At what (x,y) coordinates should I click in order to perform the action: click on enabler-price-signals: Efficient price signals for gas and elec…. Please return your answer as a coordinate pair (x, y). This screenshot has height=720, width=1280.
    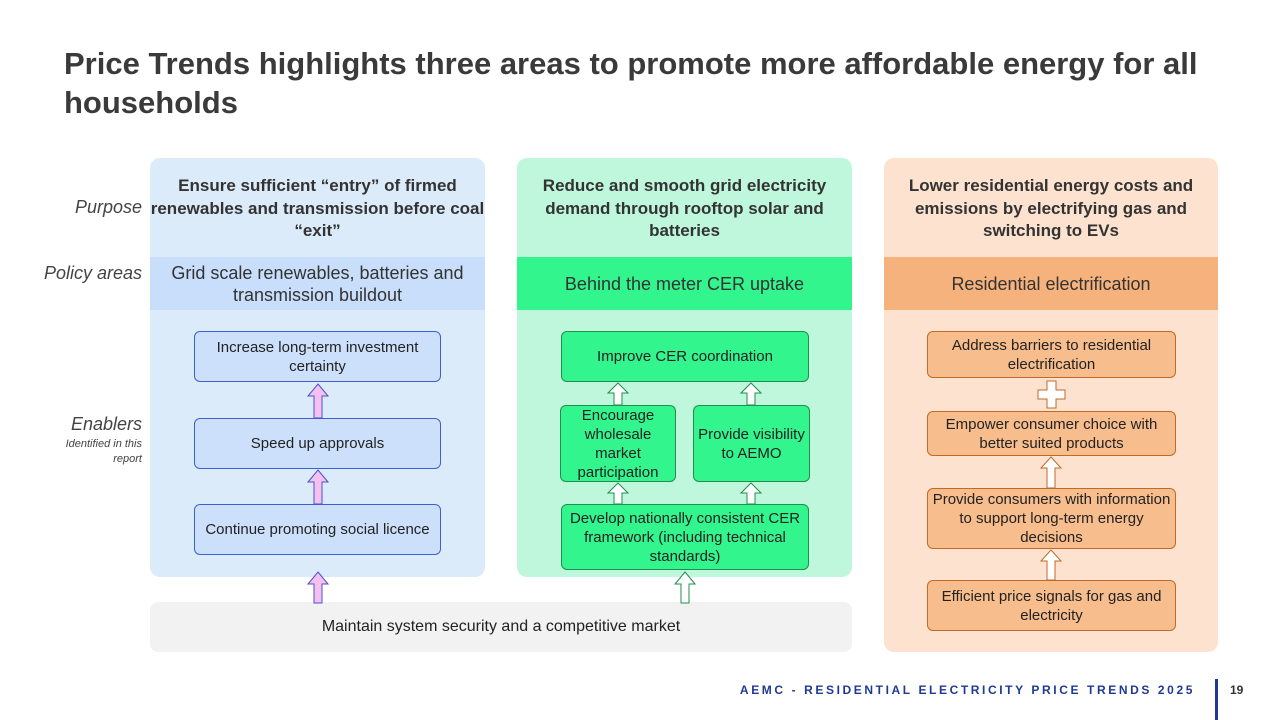
    Looking at the image, I should click on (1051, 605).